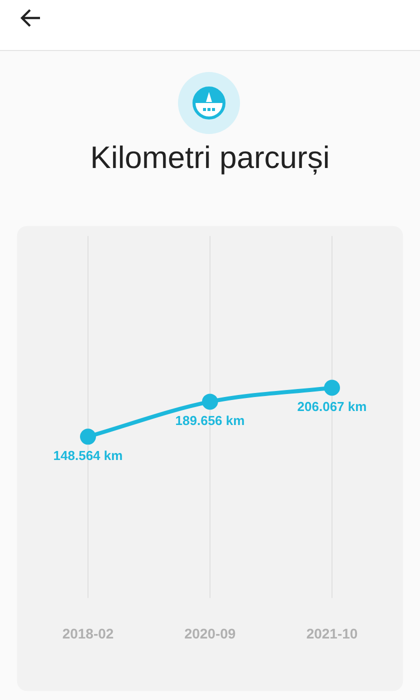 The height and width of the screenshot is (700, 420). Describe the element at coordinates (88, 633) in the screenshot. I see `x-tick-label: 2018-02` at that location.